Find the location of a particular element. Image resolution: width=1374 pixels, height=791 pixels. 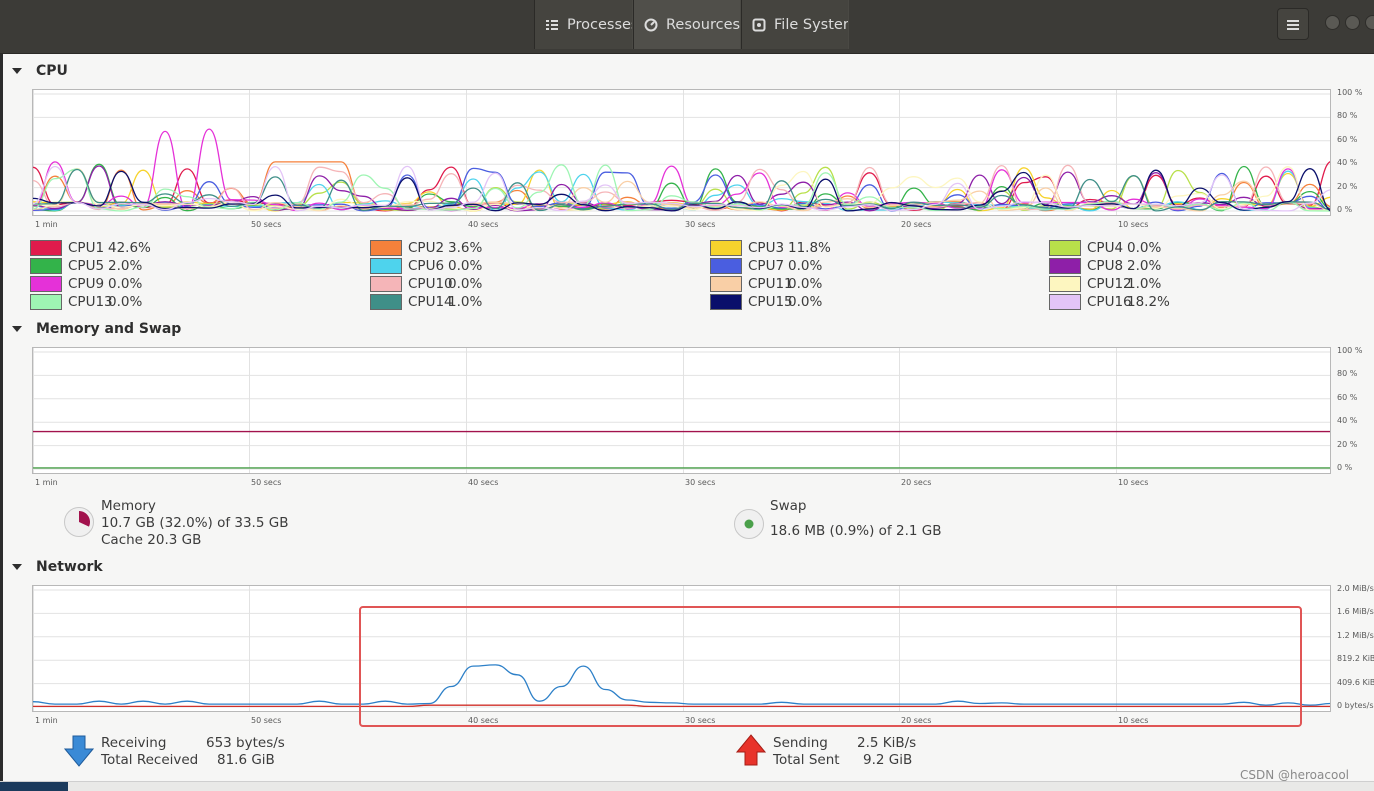

cpu-name: CPU6 is located at coordinates (426, 265).